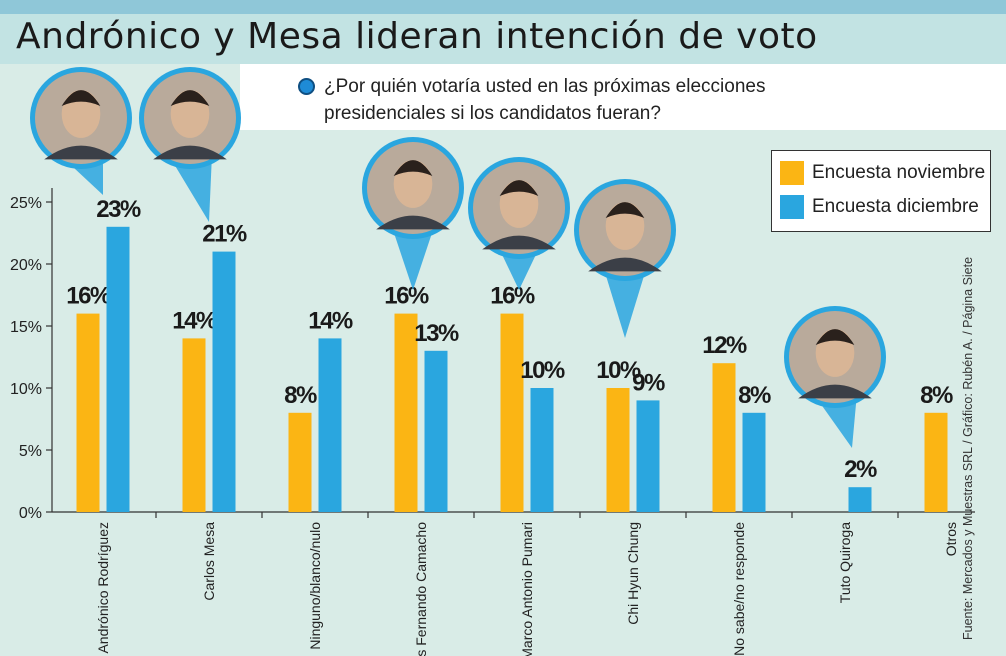 The image size is (1006, 656). I want to click on question-box, so click(623, 97).